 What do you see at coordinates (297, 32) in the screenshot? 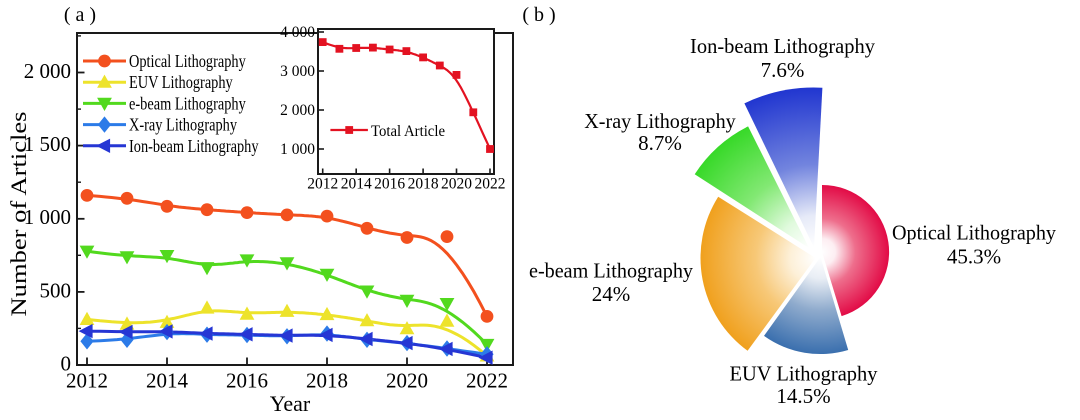
I see `svg-text: 4 000` at bounding box center [297, 32].